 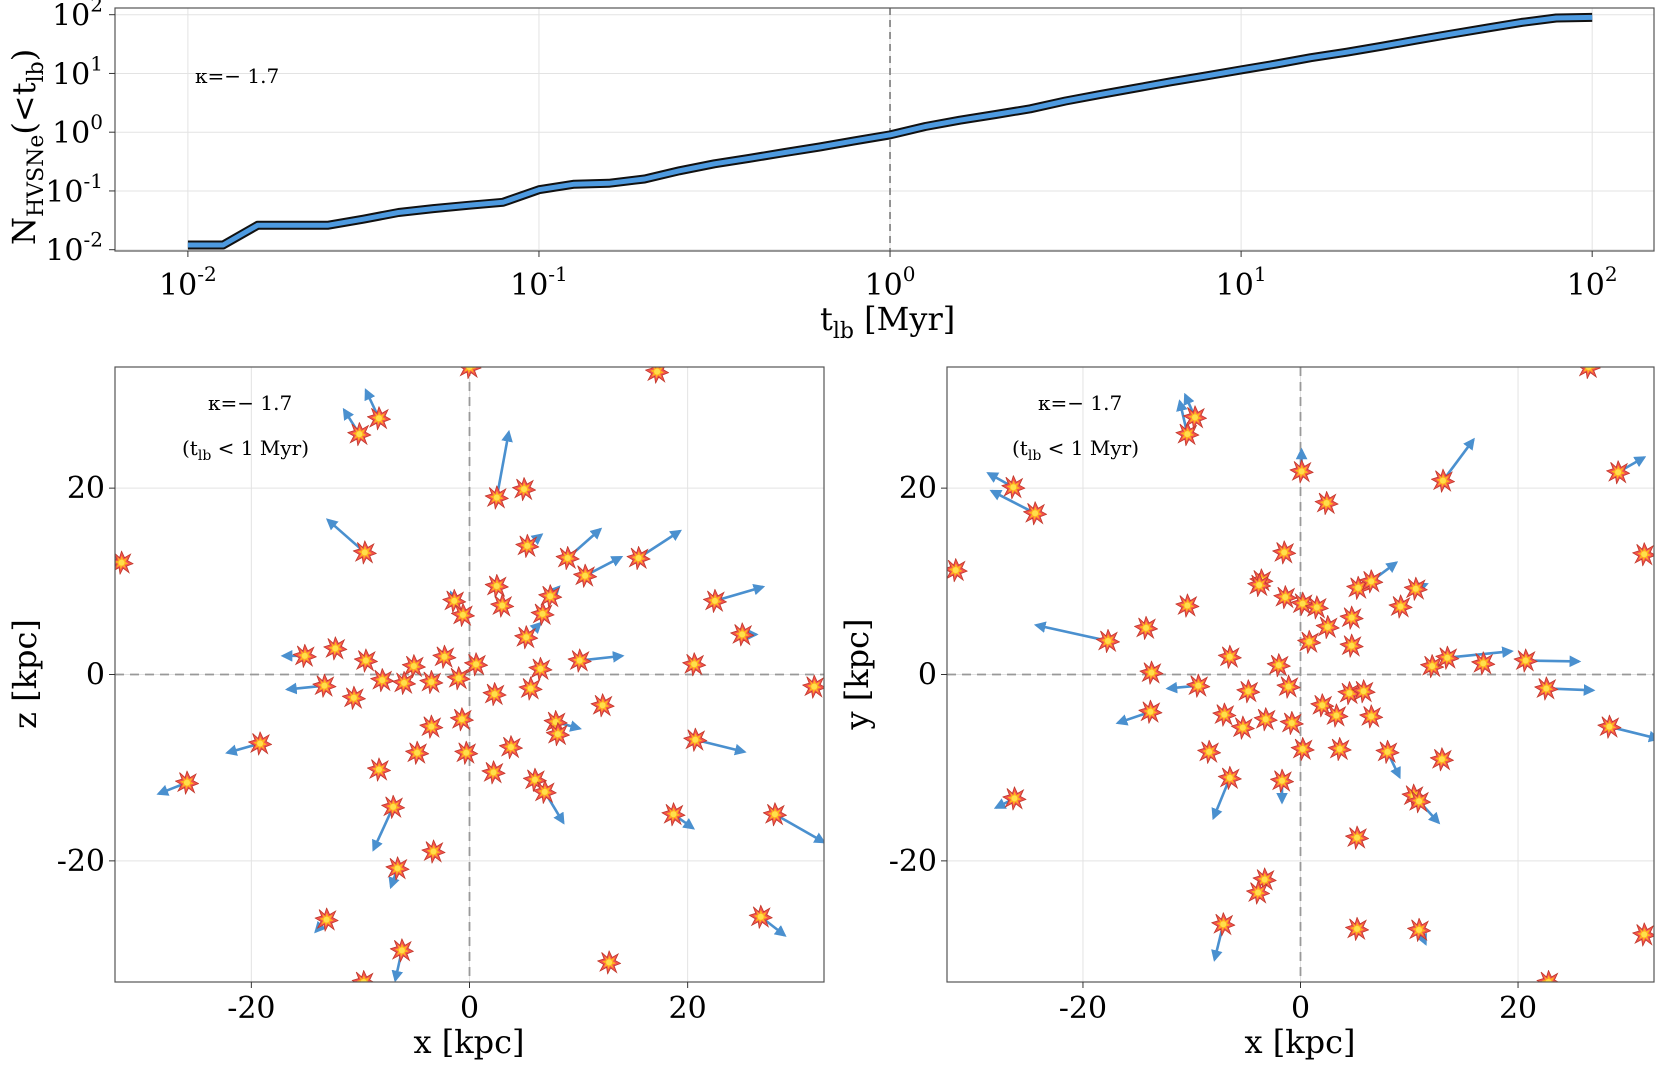 I want to click on top-y-tick-label: 10⁻², so click(x=74, y=248).